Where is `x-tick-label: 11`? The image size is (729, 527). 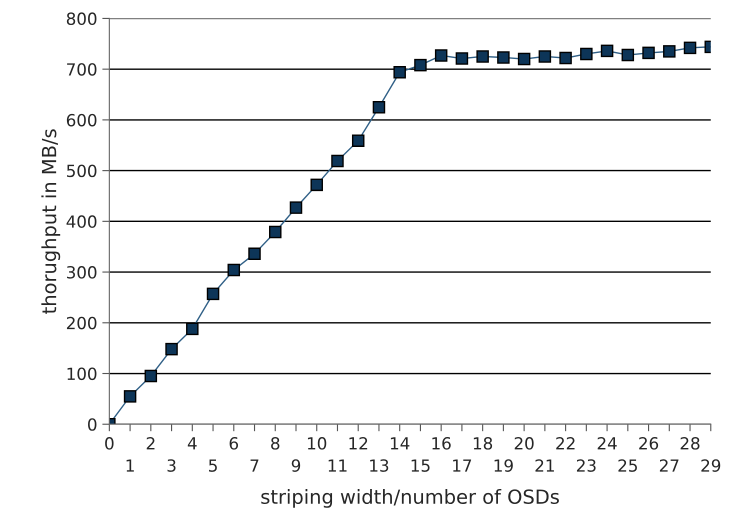
x-tick-label: 11 is located at coordinates (337, 465).